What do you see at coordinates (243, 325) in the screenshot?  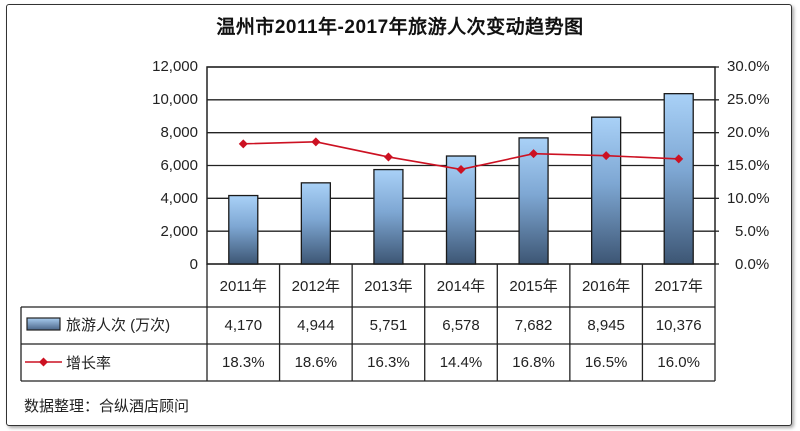 I see `visitors-value-cell: 4,170` at bounding box center [243, 325].